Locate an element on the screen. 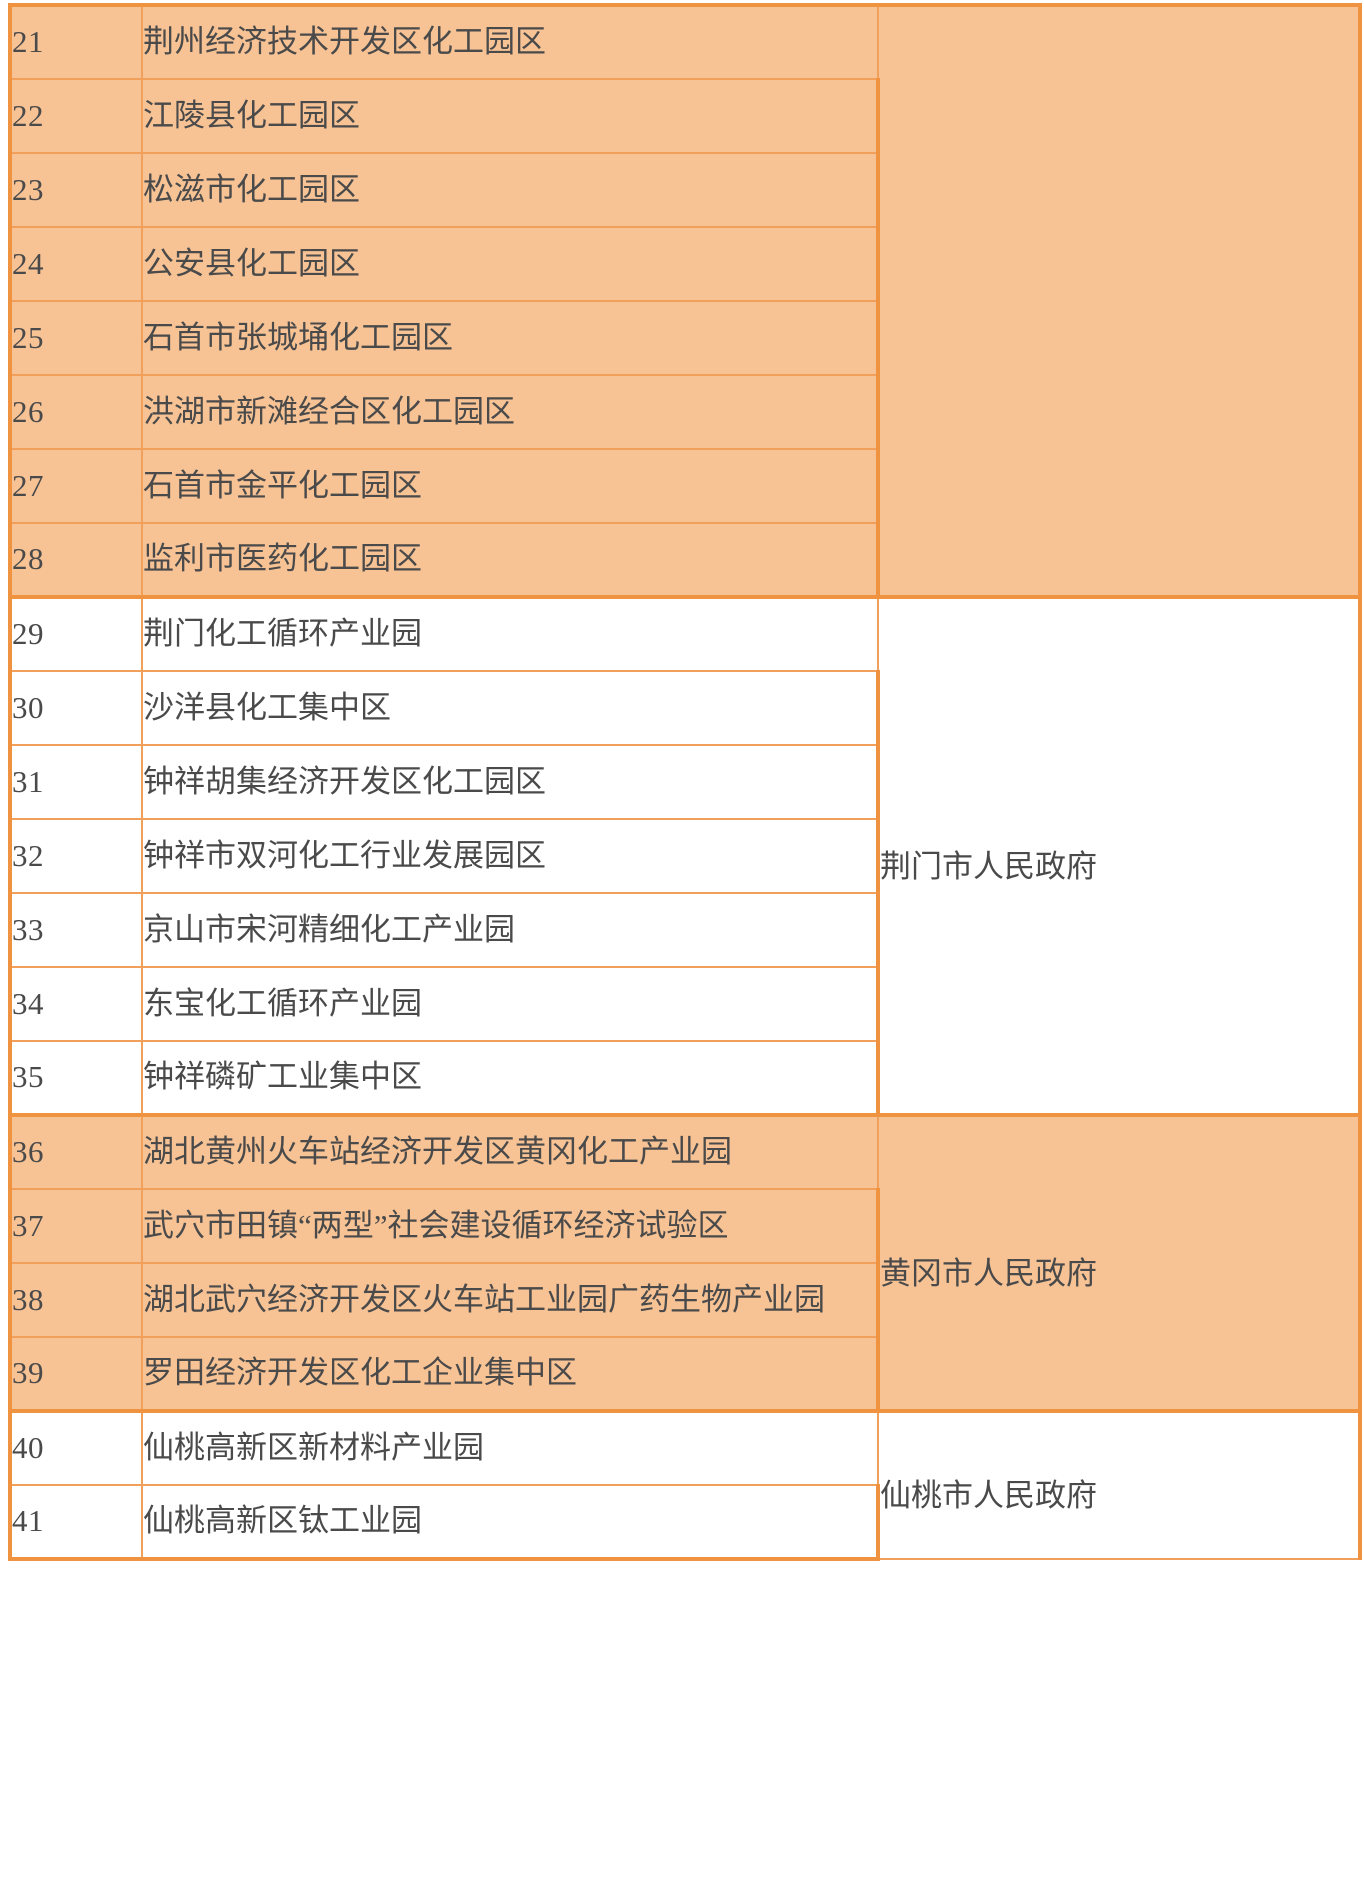 Image resolution: width=1364 pixels, height=1884 pixels. row-index-cell: 37 is located at coordinates (75, 1226).